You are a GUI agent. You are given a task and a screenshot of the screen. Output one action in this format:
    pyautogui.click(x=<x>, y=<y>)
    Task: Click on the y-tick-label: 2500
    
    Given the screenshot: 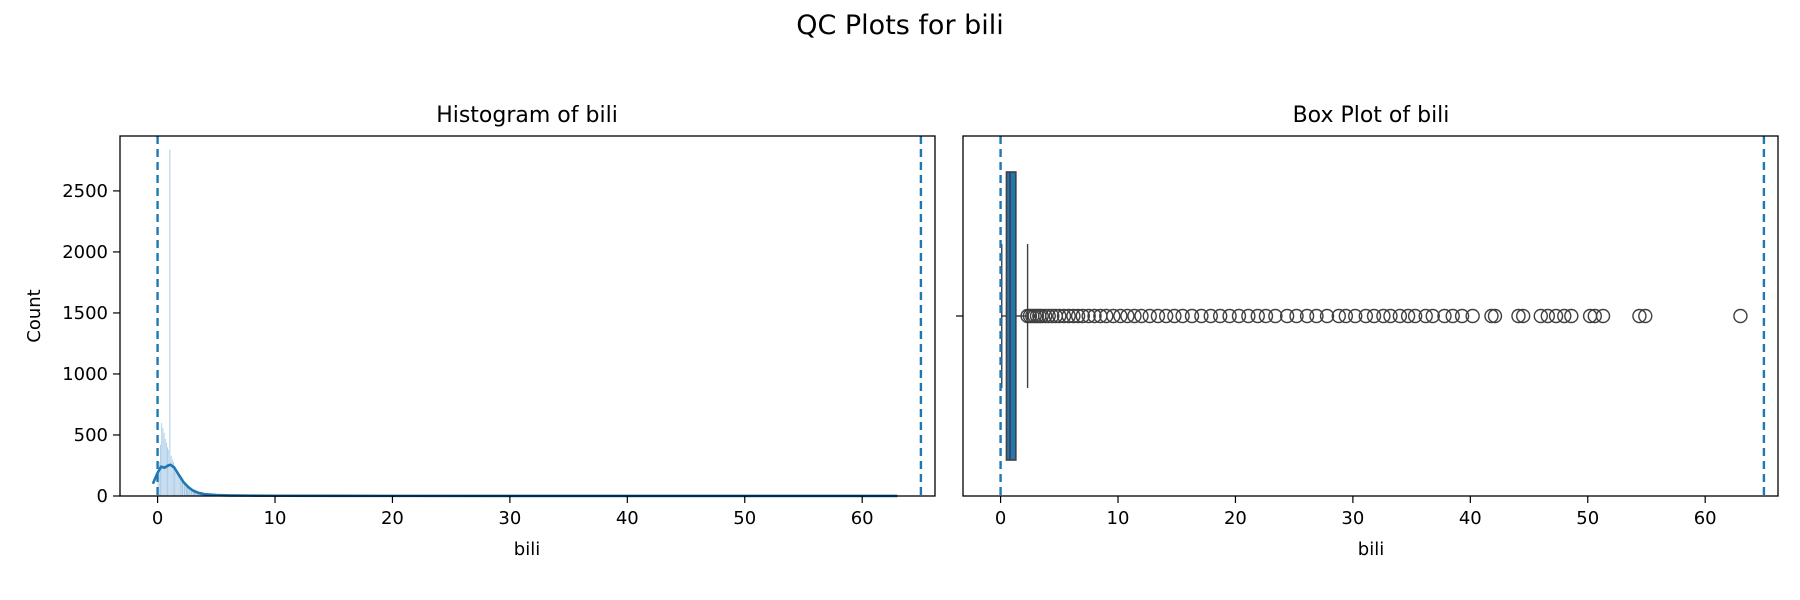 What is the action you would take?
    pyautogui.click(x=85, y=191)
    